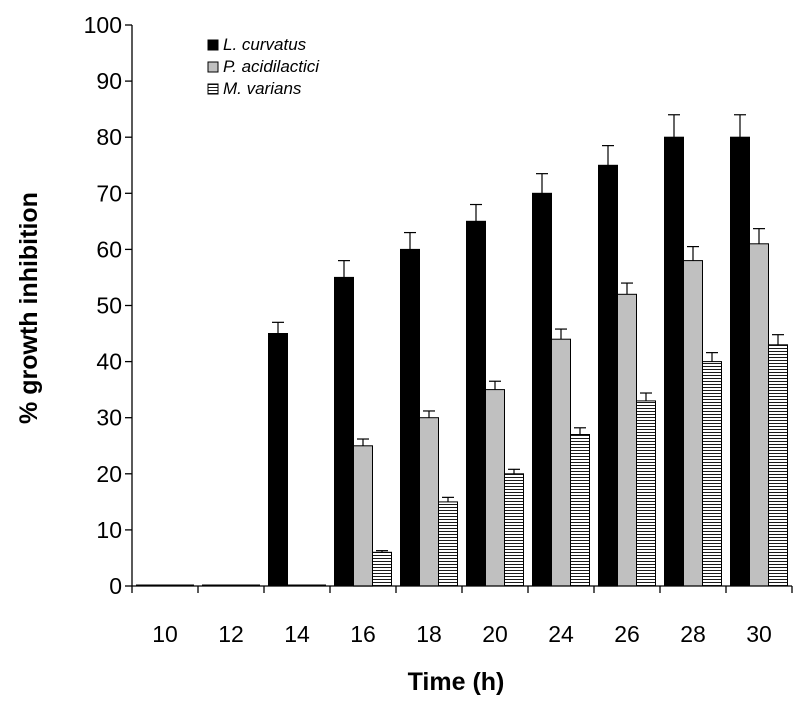 This screenshot has height=703, width=794. I want to click on legend: L. curvatus P. acidilactici M. varians, so click(263, 66).